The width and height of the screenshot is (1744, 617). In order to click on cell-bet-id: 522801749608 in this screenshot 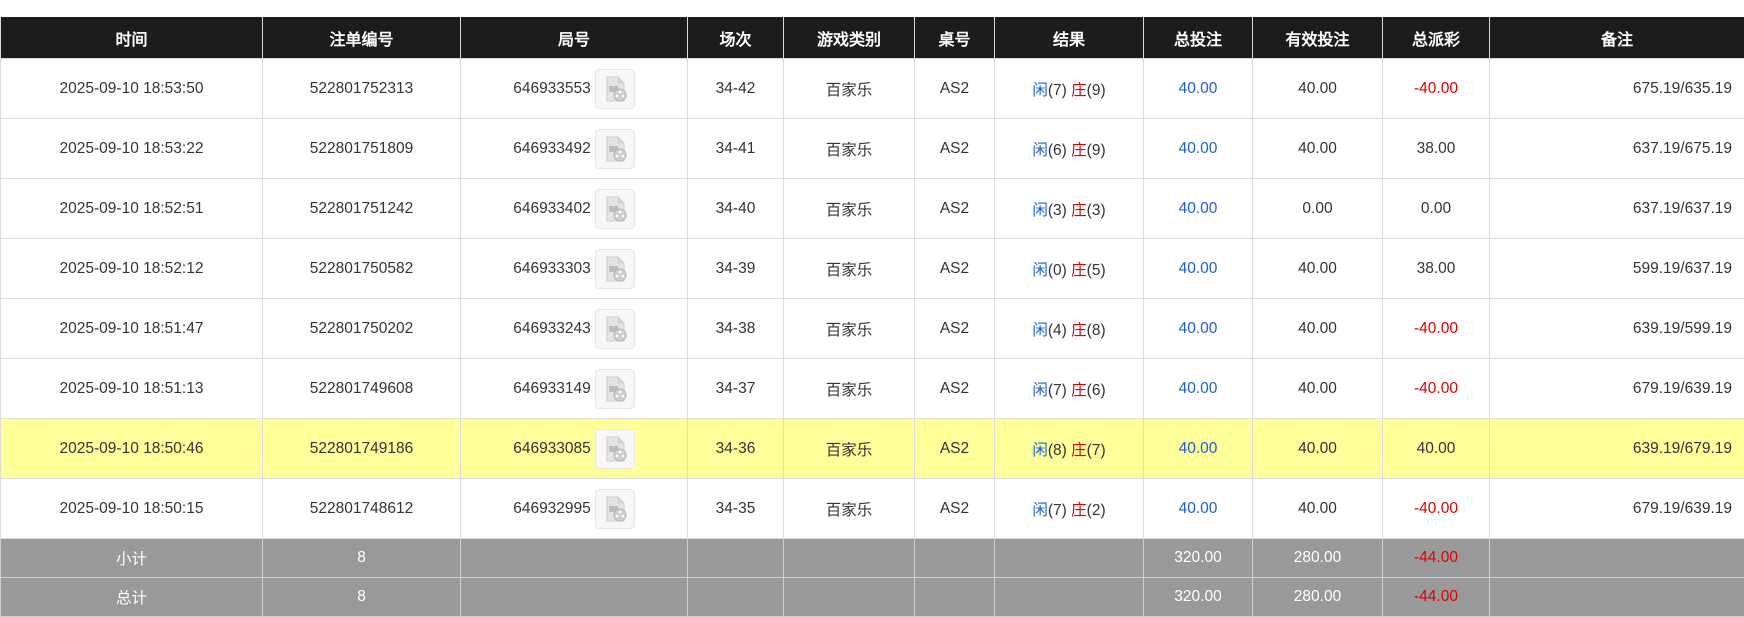, I will do `click(362, 389)`.